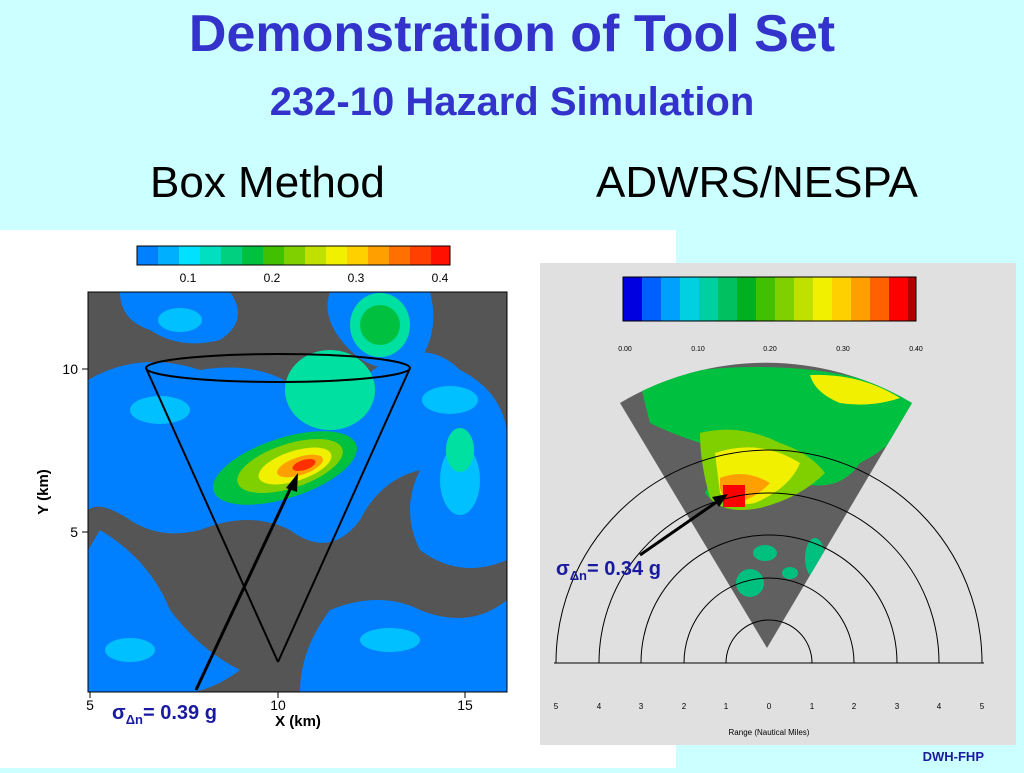 The image size is (1024, 773). What do you see at coordinates (556, 706) in the screenshot?
I see `right-x-tick-0: 5` at bounding box center [556, 706].